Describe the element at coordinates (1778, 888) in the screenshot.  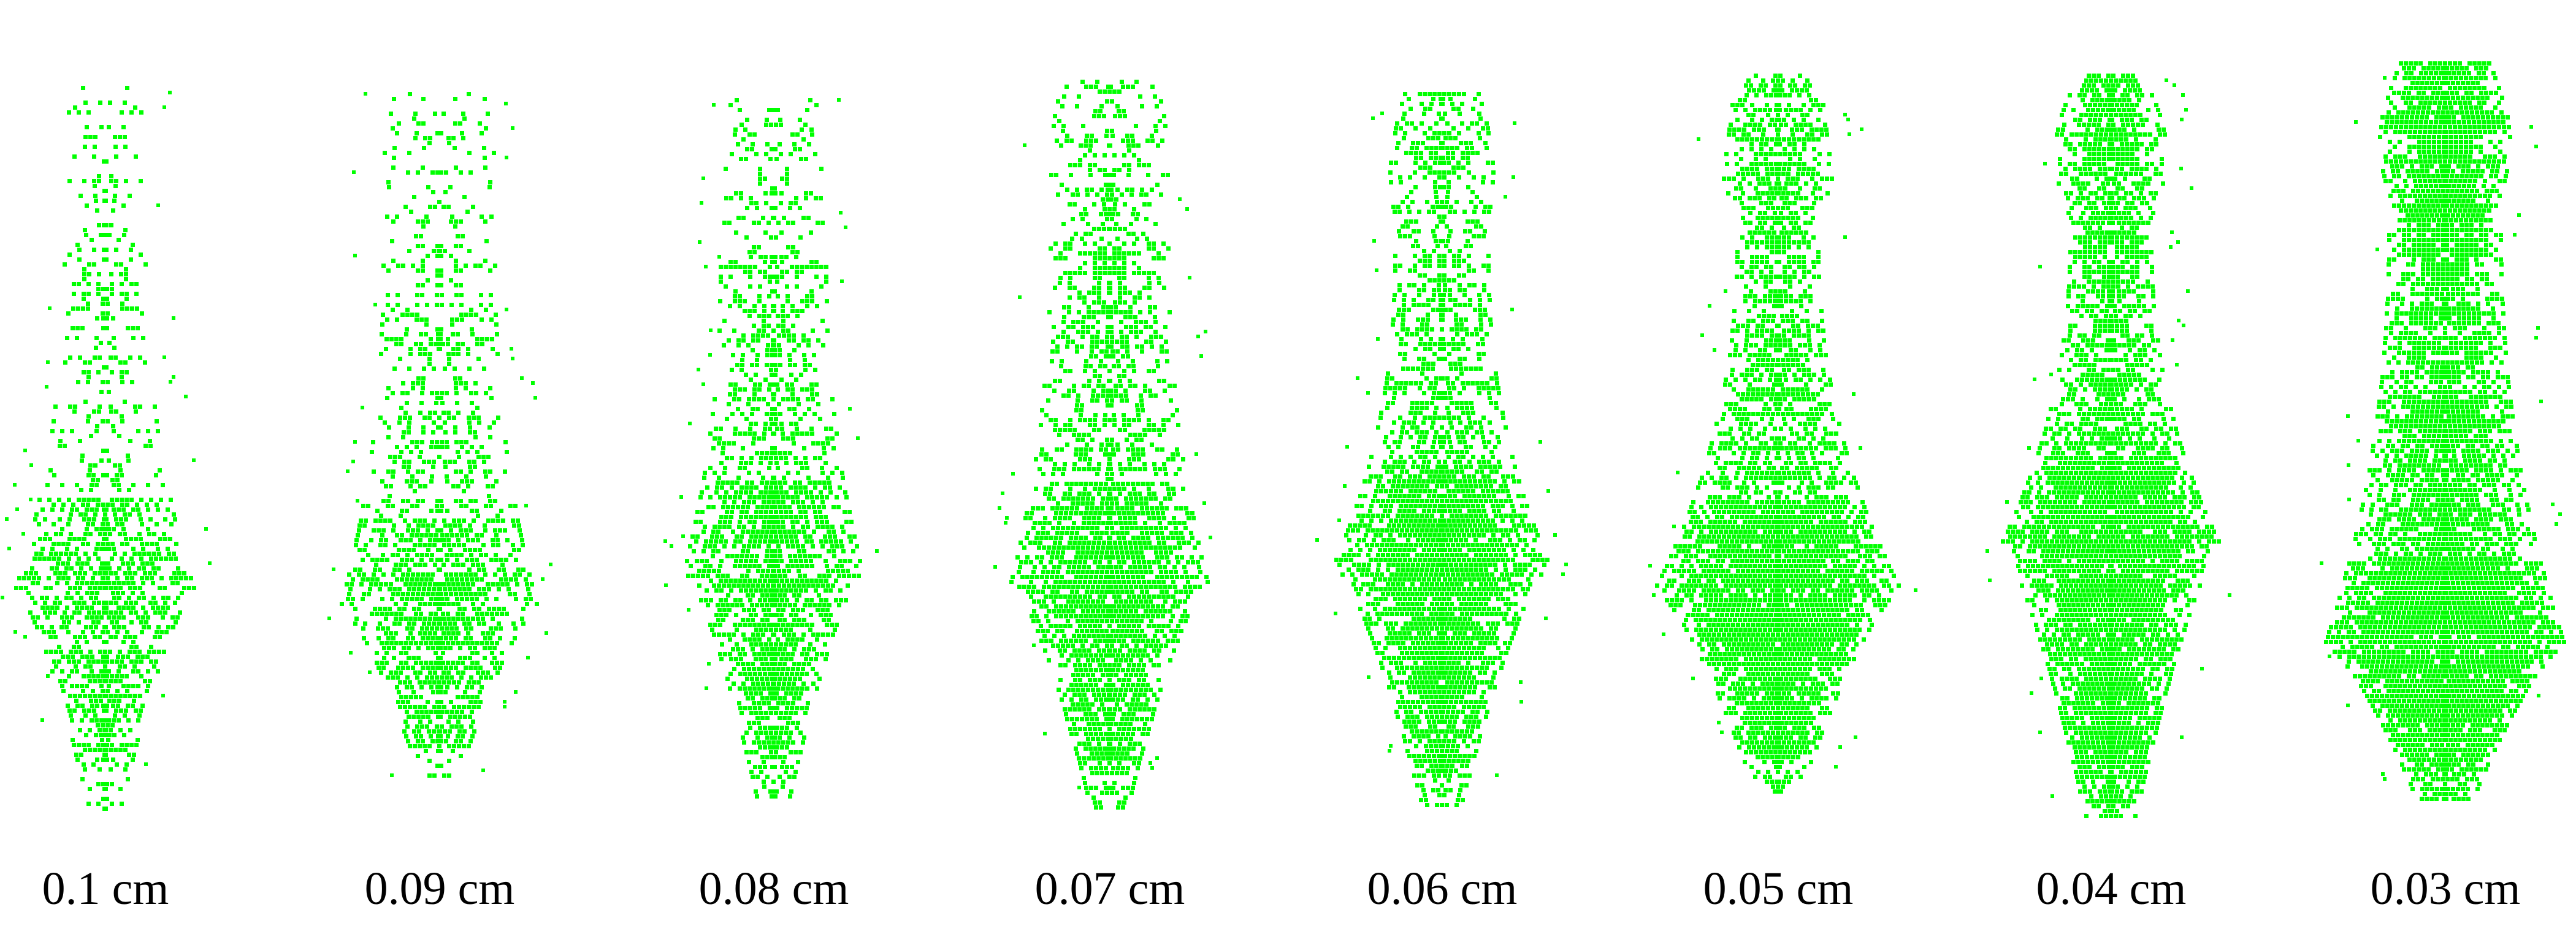
I see `panel-label-5: 0.05 cm` at that location.